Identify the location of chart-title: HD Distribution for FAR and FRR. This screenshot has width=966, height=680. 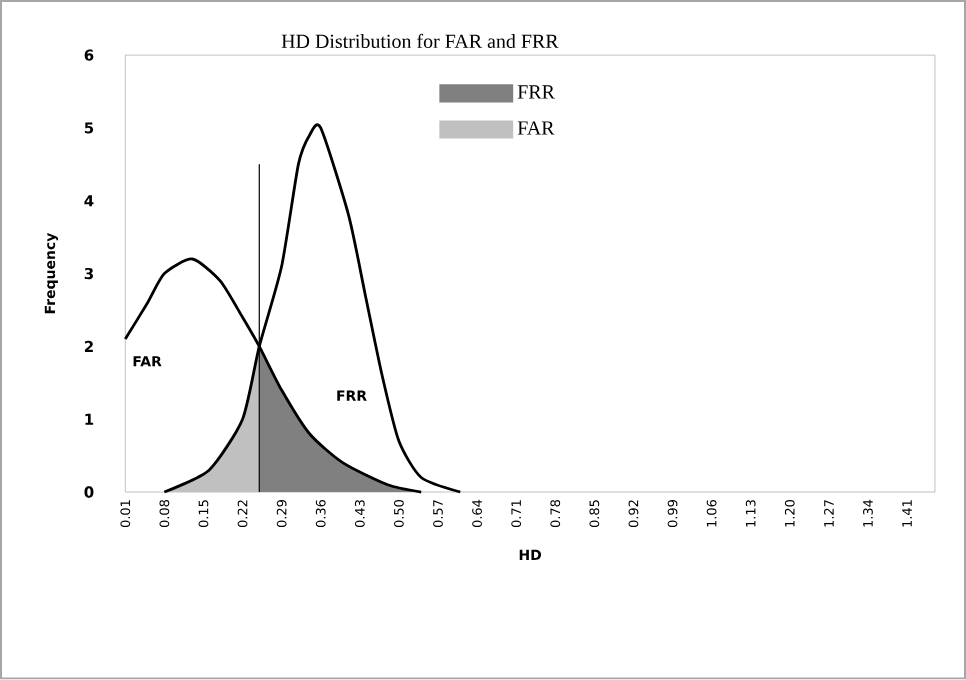
(420, 41).